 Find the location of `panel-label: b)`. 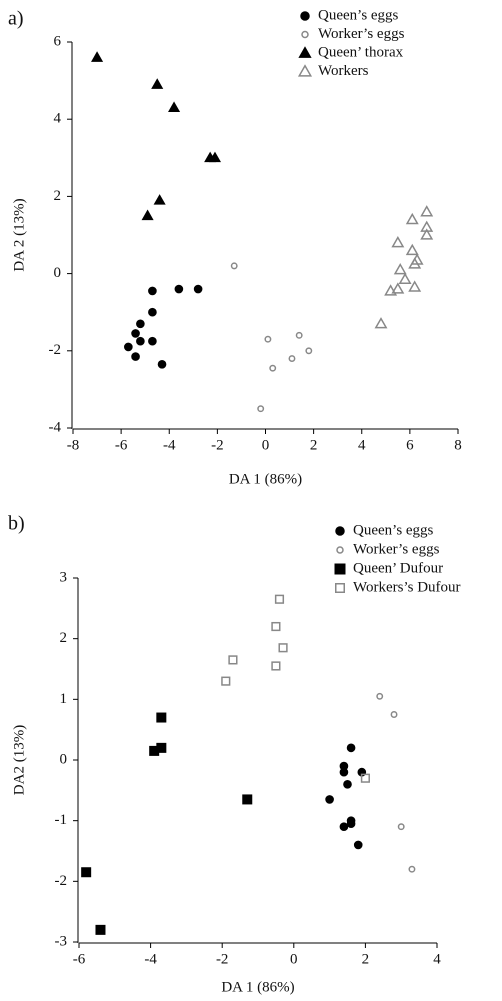

panel-label: b) is located at coordinates (16, 524).